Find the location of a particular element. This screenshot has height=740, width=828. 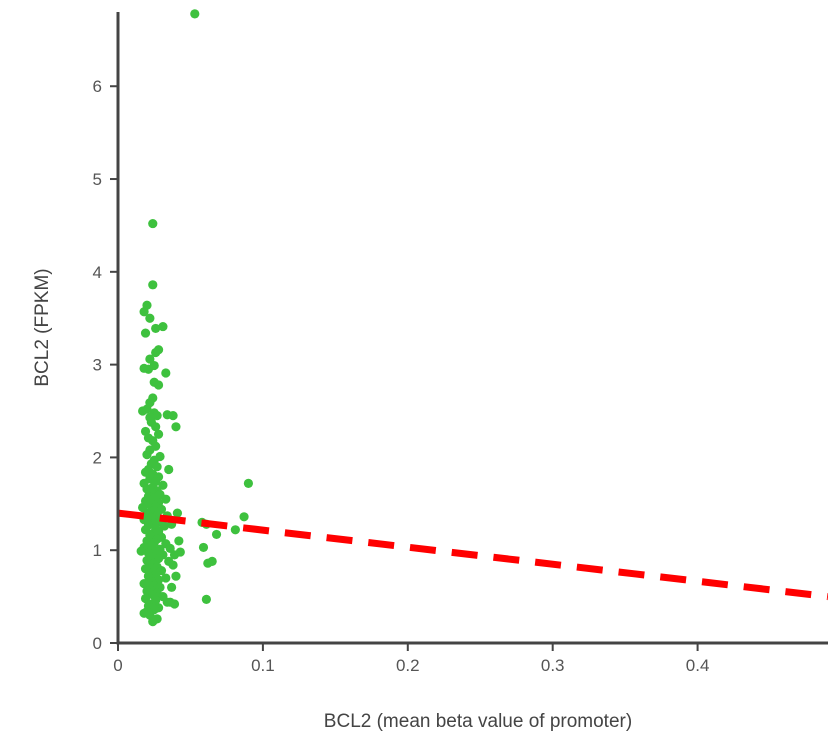

y-tick-label: 0 is located at coordinates (97, 643).